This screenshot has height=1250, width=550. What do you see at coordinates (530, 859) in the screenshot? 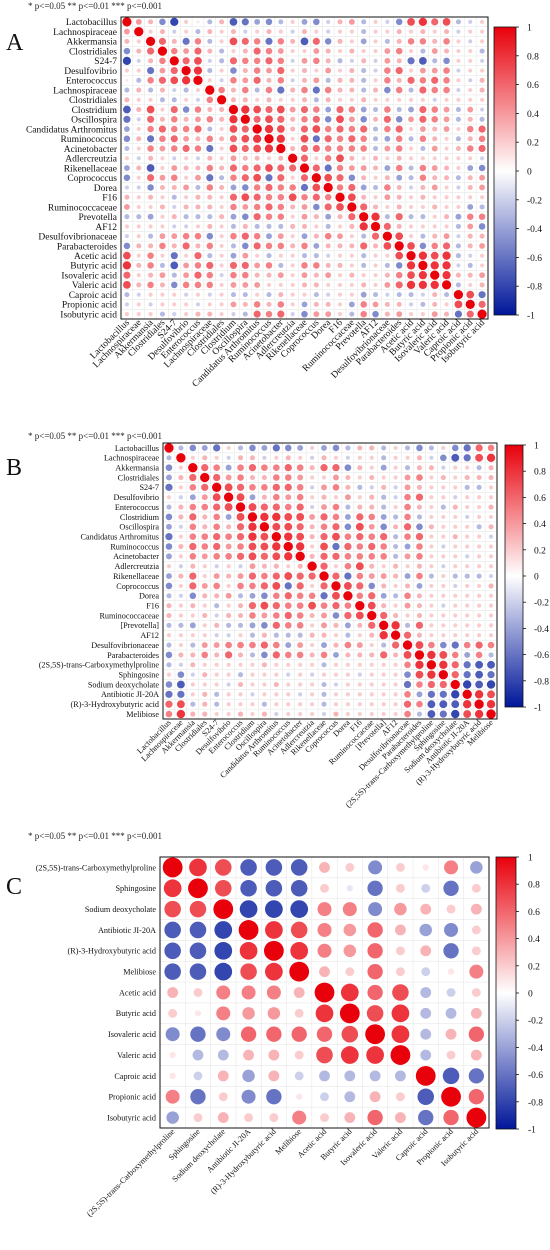
I see `colorbar-tick-label: 1` at bounding box center [530, 859].